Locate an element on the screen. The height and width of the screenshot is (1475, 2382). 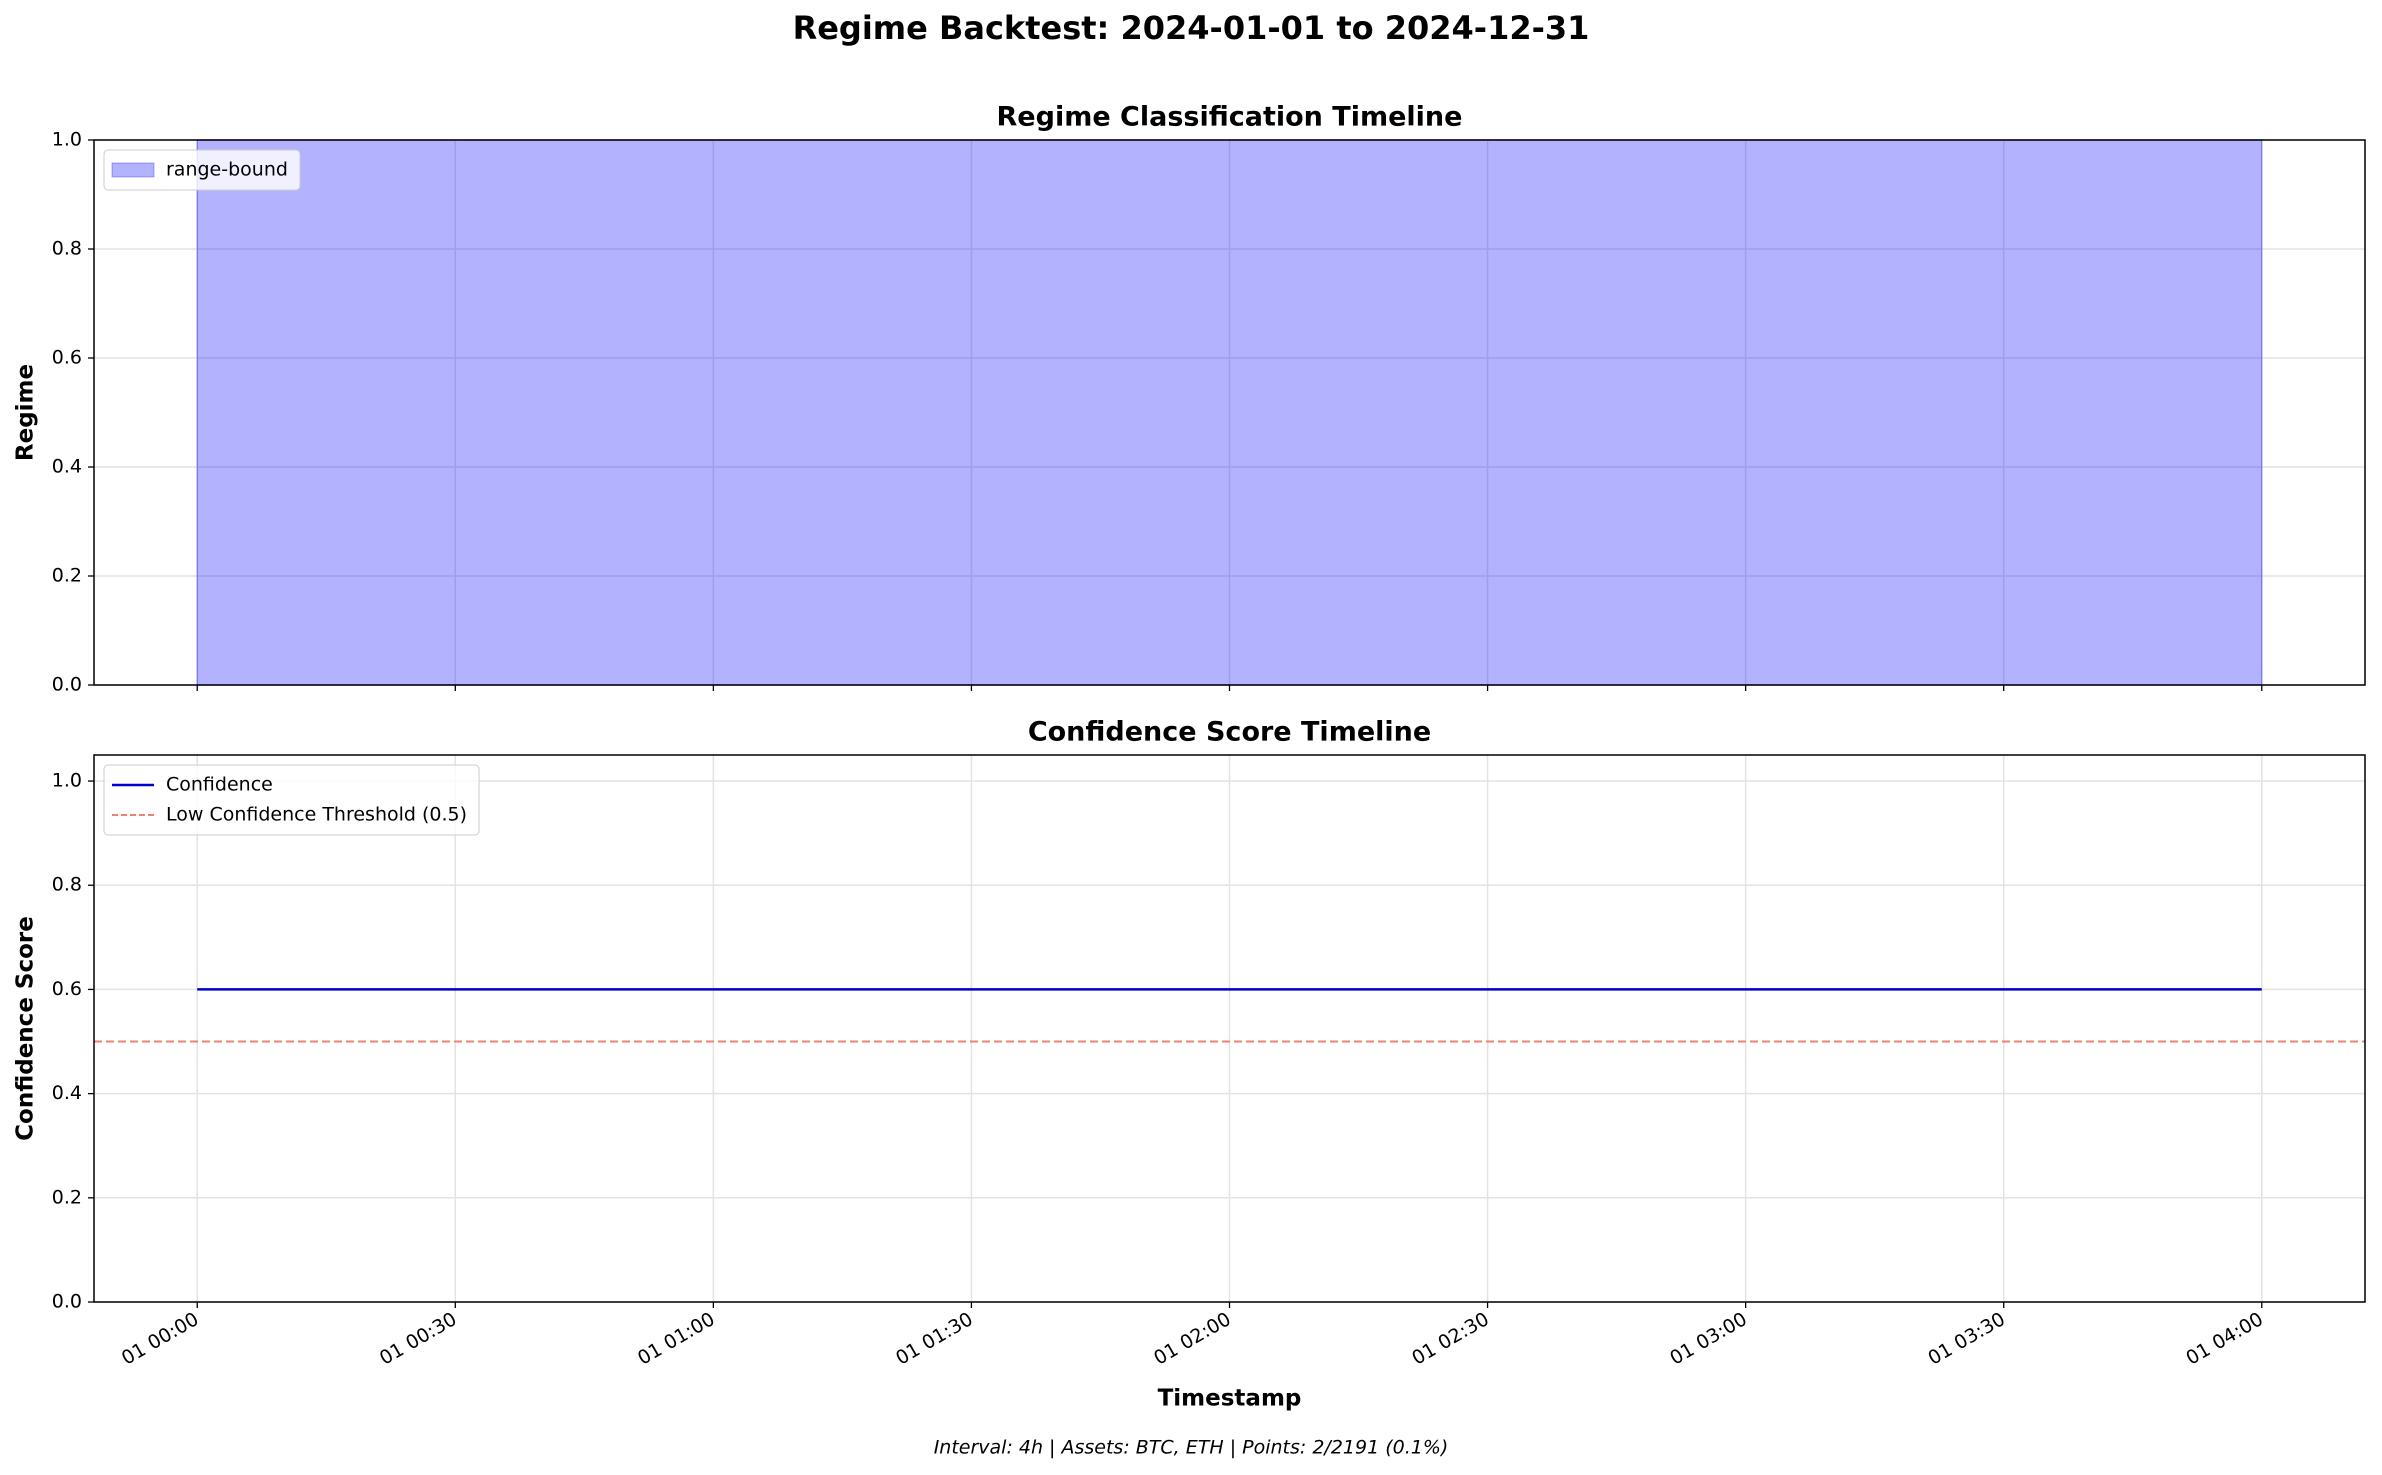
x-tick-label: 01 02:30 is located at coordinates (1450, 1339).